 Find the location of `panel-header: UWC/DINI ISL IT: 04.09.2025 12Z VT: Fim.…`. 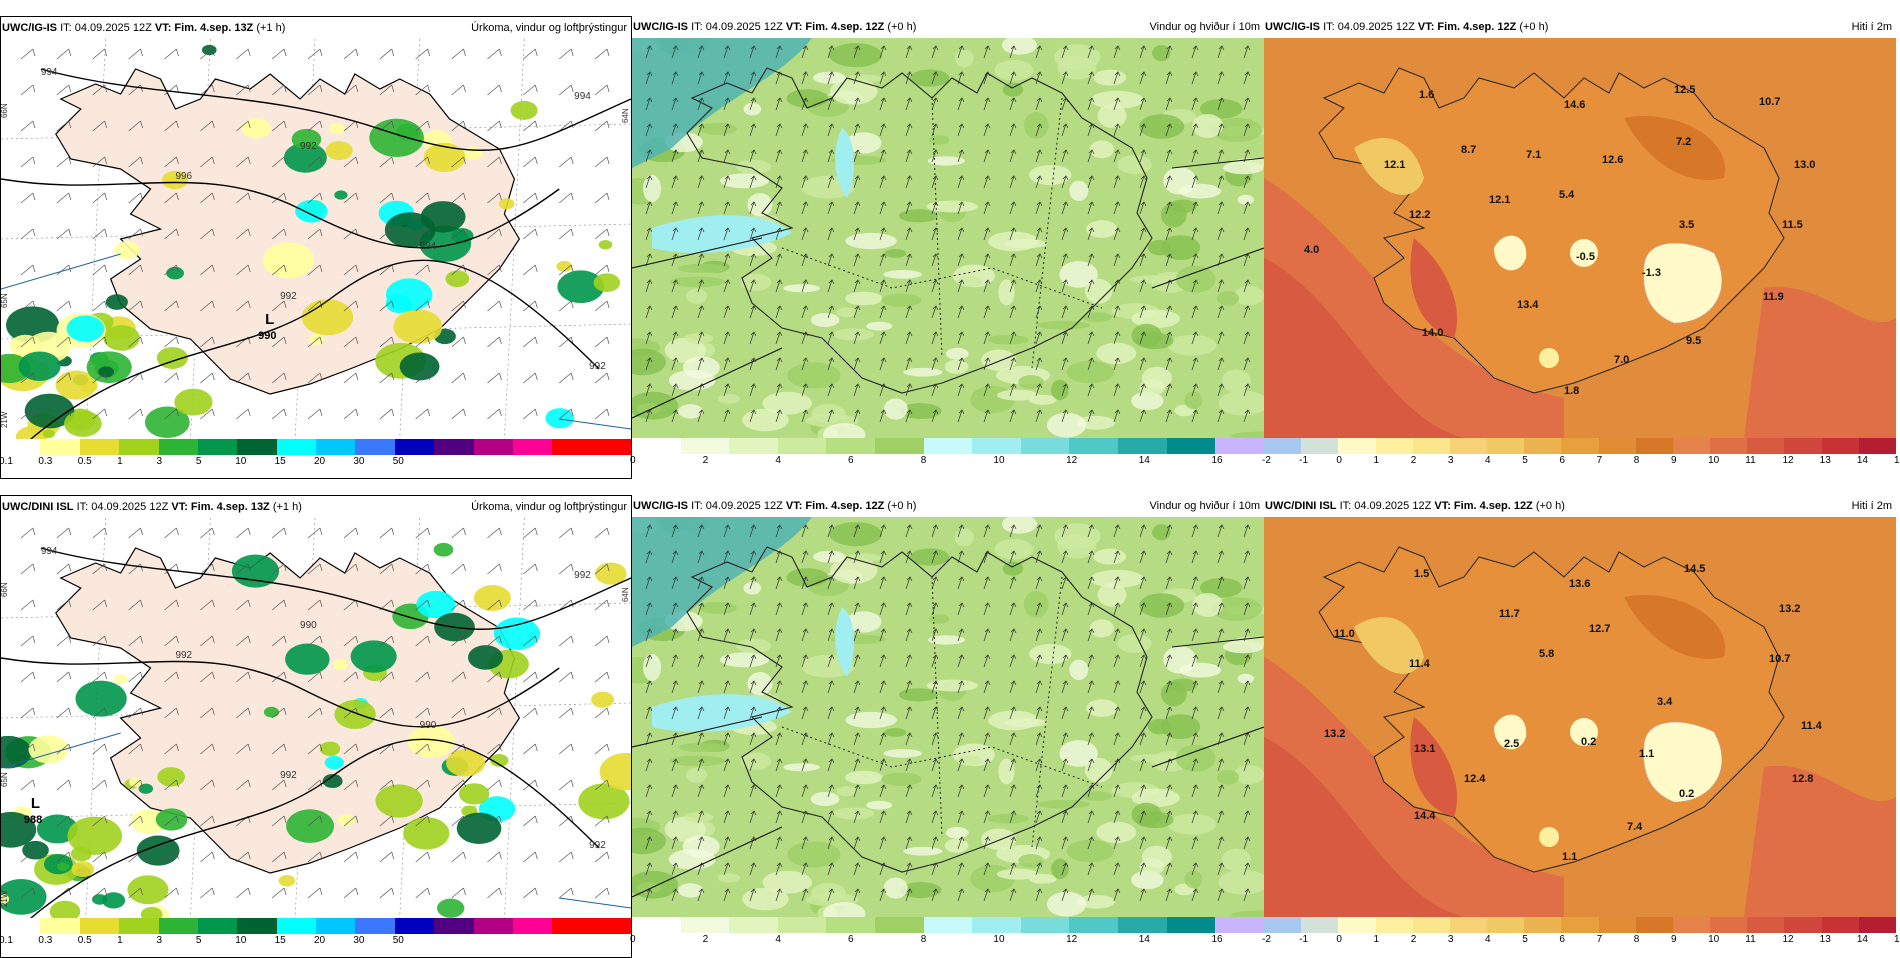

panel-header: UWC/DINI ISL IT: 04.09.2025 12Z VT: Fim.… is located at coordinates (316, 507).